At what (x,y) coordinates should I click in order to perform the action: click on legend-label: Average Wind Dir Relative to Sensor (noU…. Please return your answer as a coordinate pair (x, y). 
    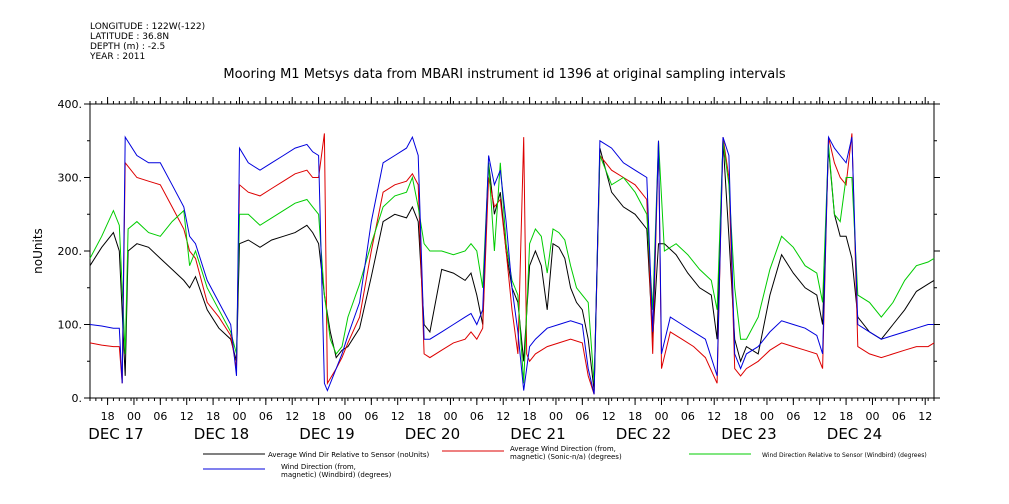
    Looking at the image, I should click on (348, 455).